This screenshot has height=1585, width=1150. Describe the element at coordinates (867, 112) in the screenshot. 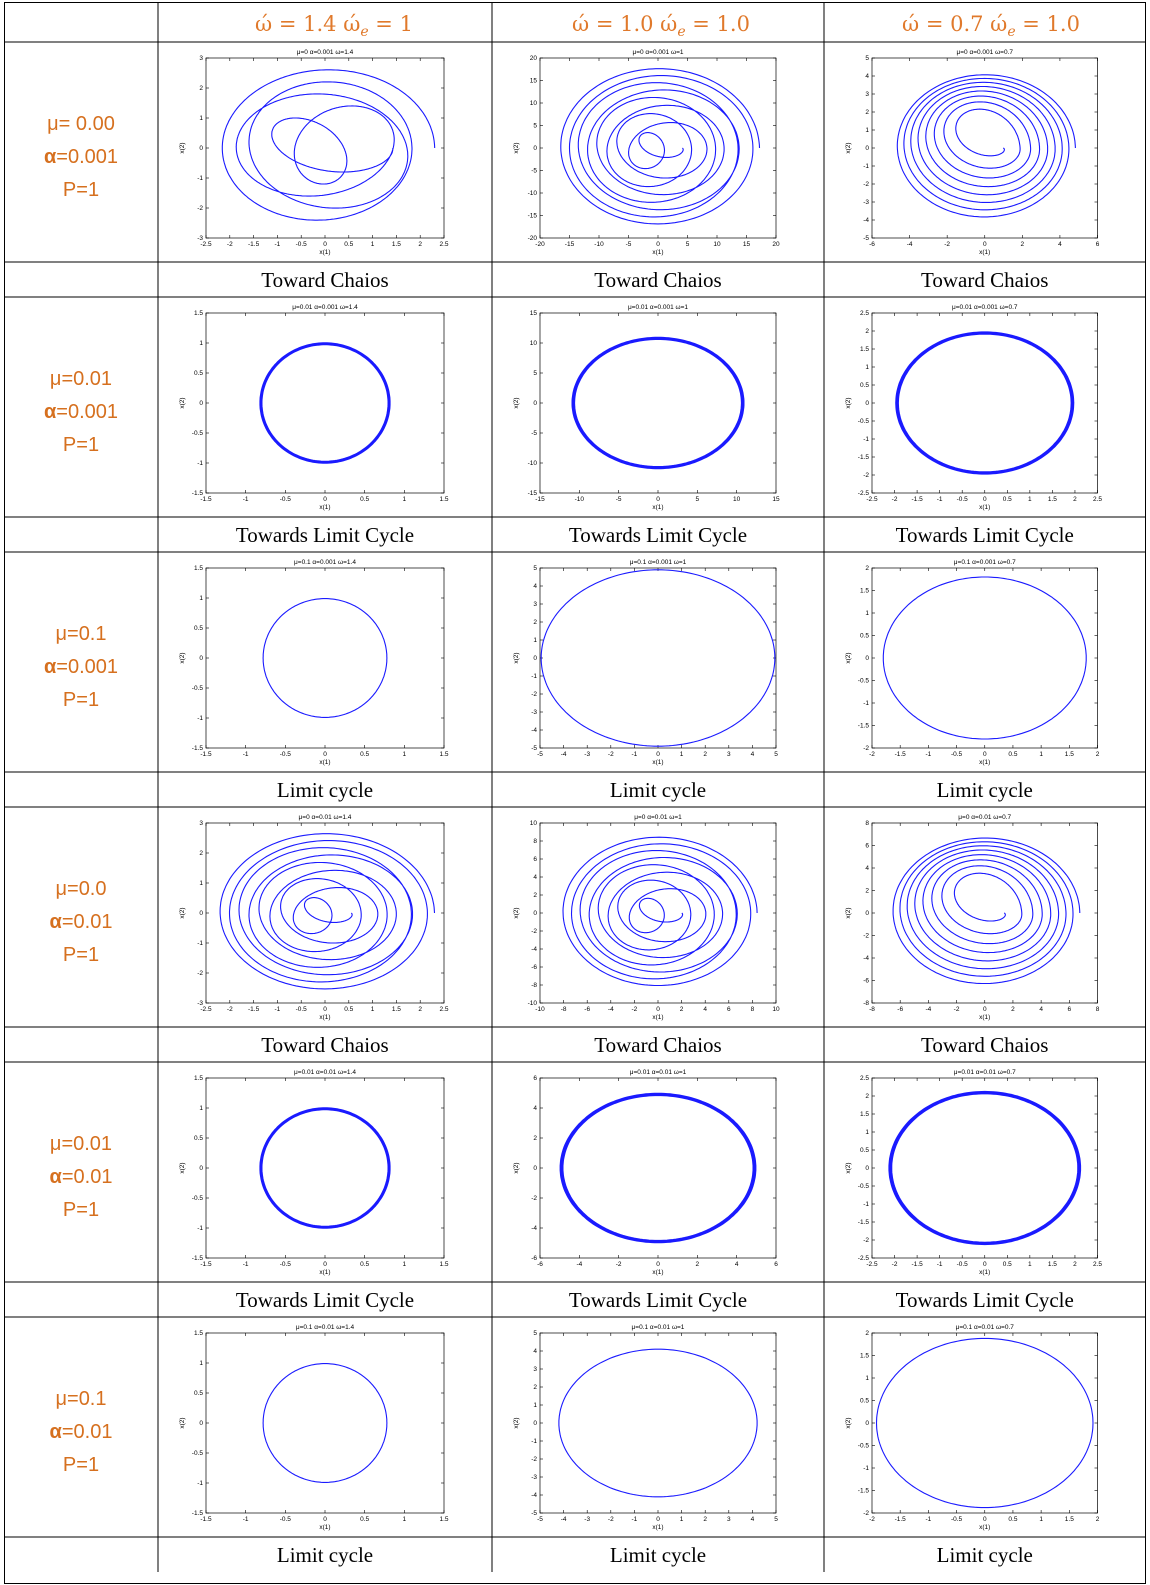

I see `y-tick-label: 2` at that location.